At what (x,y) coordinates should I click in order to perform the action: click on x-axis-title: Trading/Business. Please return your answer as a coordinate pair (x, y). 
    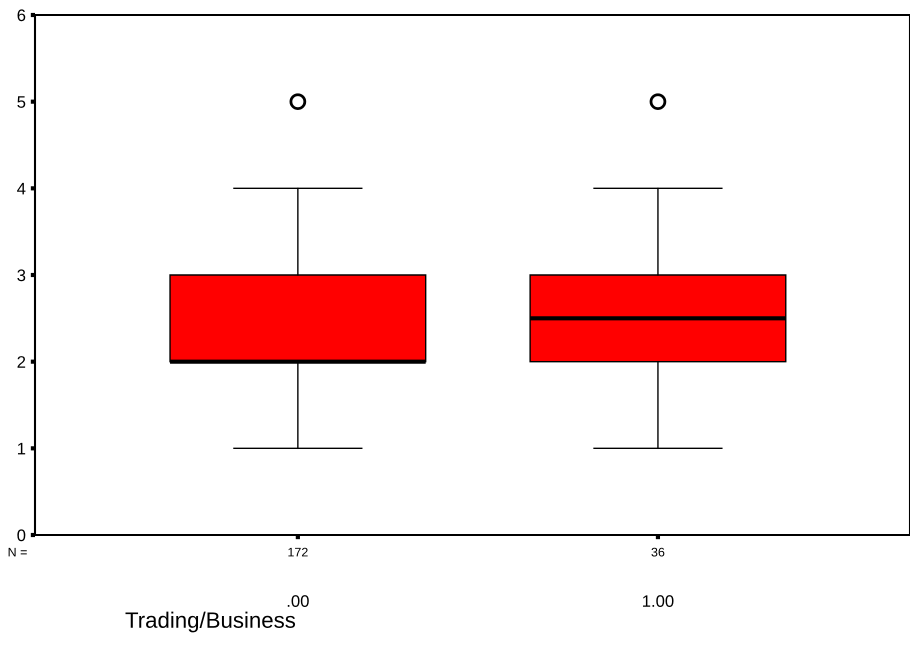
    Looking at the image, I should click on (211, 622).